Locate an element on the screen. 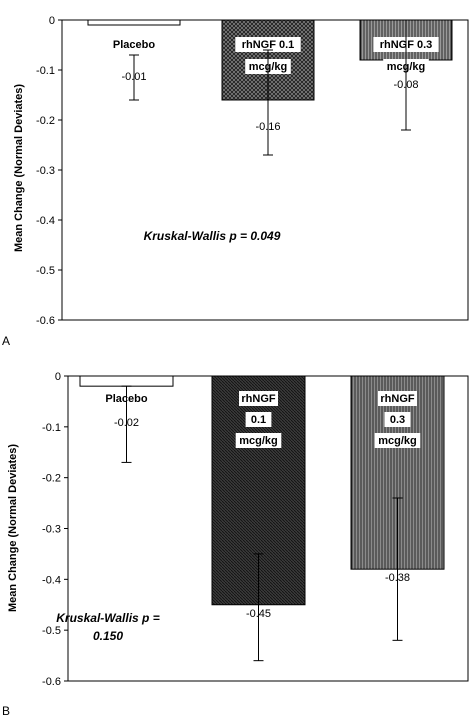 This screenshot has width=474, height=719. category-label: 0.1 is located at coordinates (258, 420).